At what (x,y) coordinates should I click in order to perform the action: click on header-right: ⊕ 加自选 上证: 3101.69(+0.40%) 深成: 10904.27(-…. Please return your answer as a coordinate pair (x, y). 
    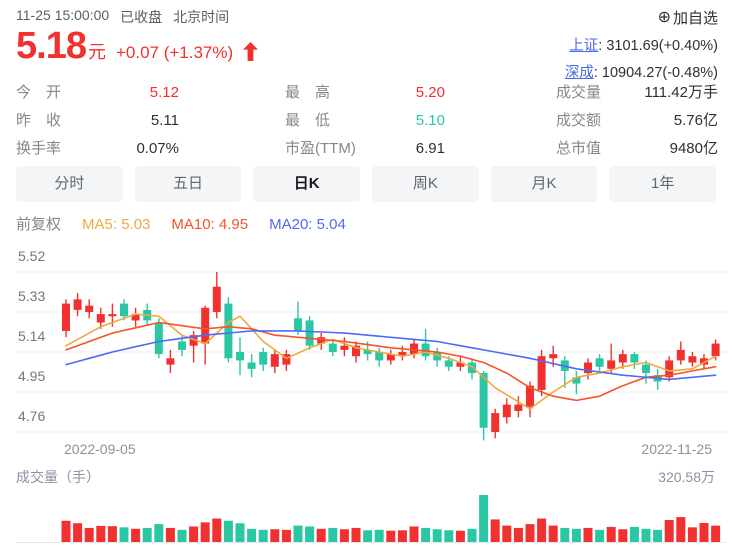
    Looking at the image, I should click on (641, 44).